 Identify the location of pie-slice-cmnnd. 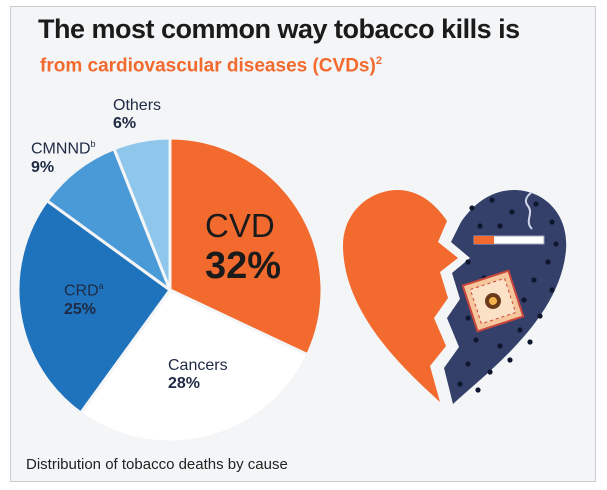
(109, 220).